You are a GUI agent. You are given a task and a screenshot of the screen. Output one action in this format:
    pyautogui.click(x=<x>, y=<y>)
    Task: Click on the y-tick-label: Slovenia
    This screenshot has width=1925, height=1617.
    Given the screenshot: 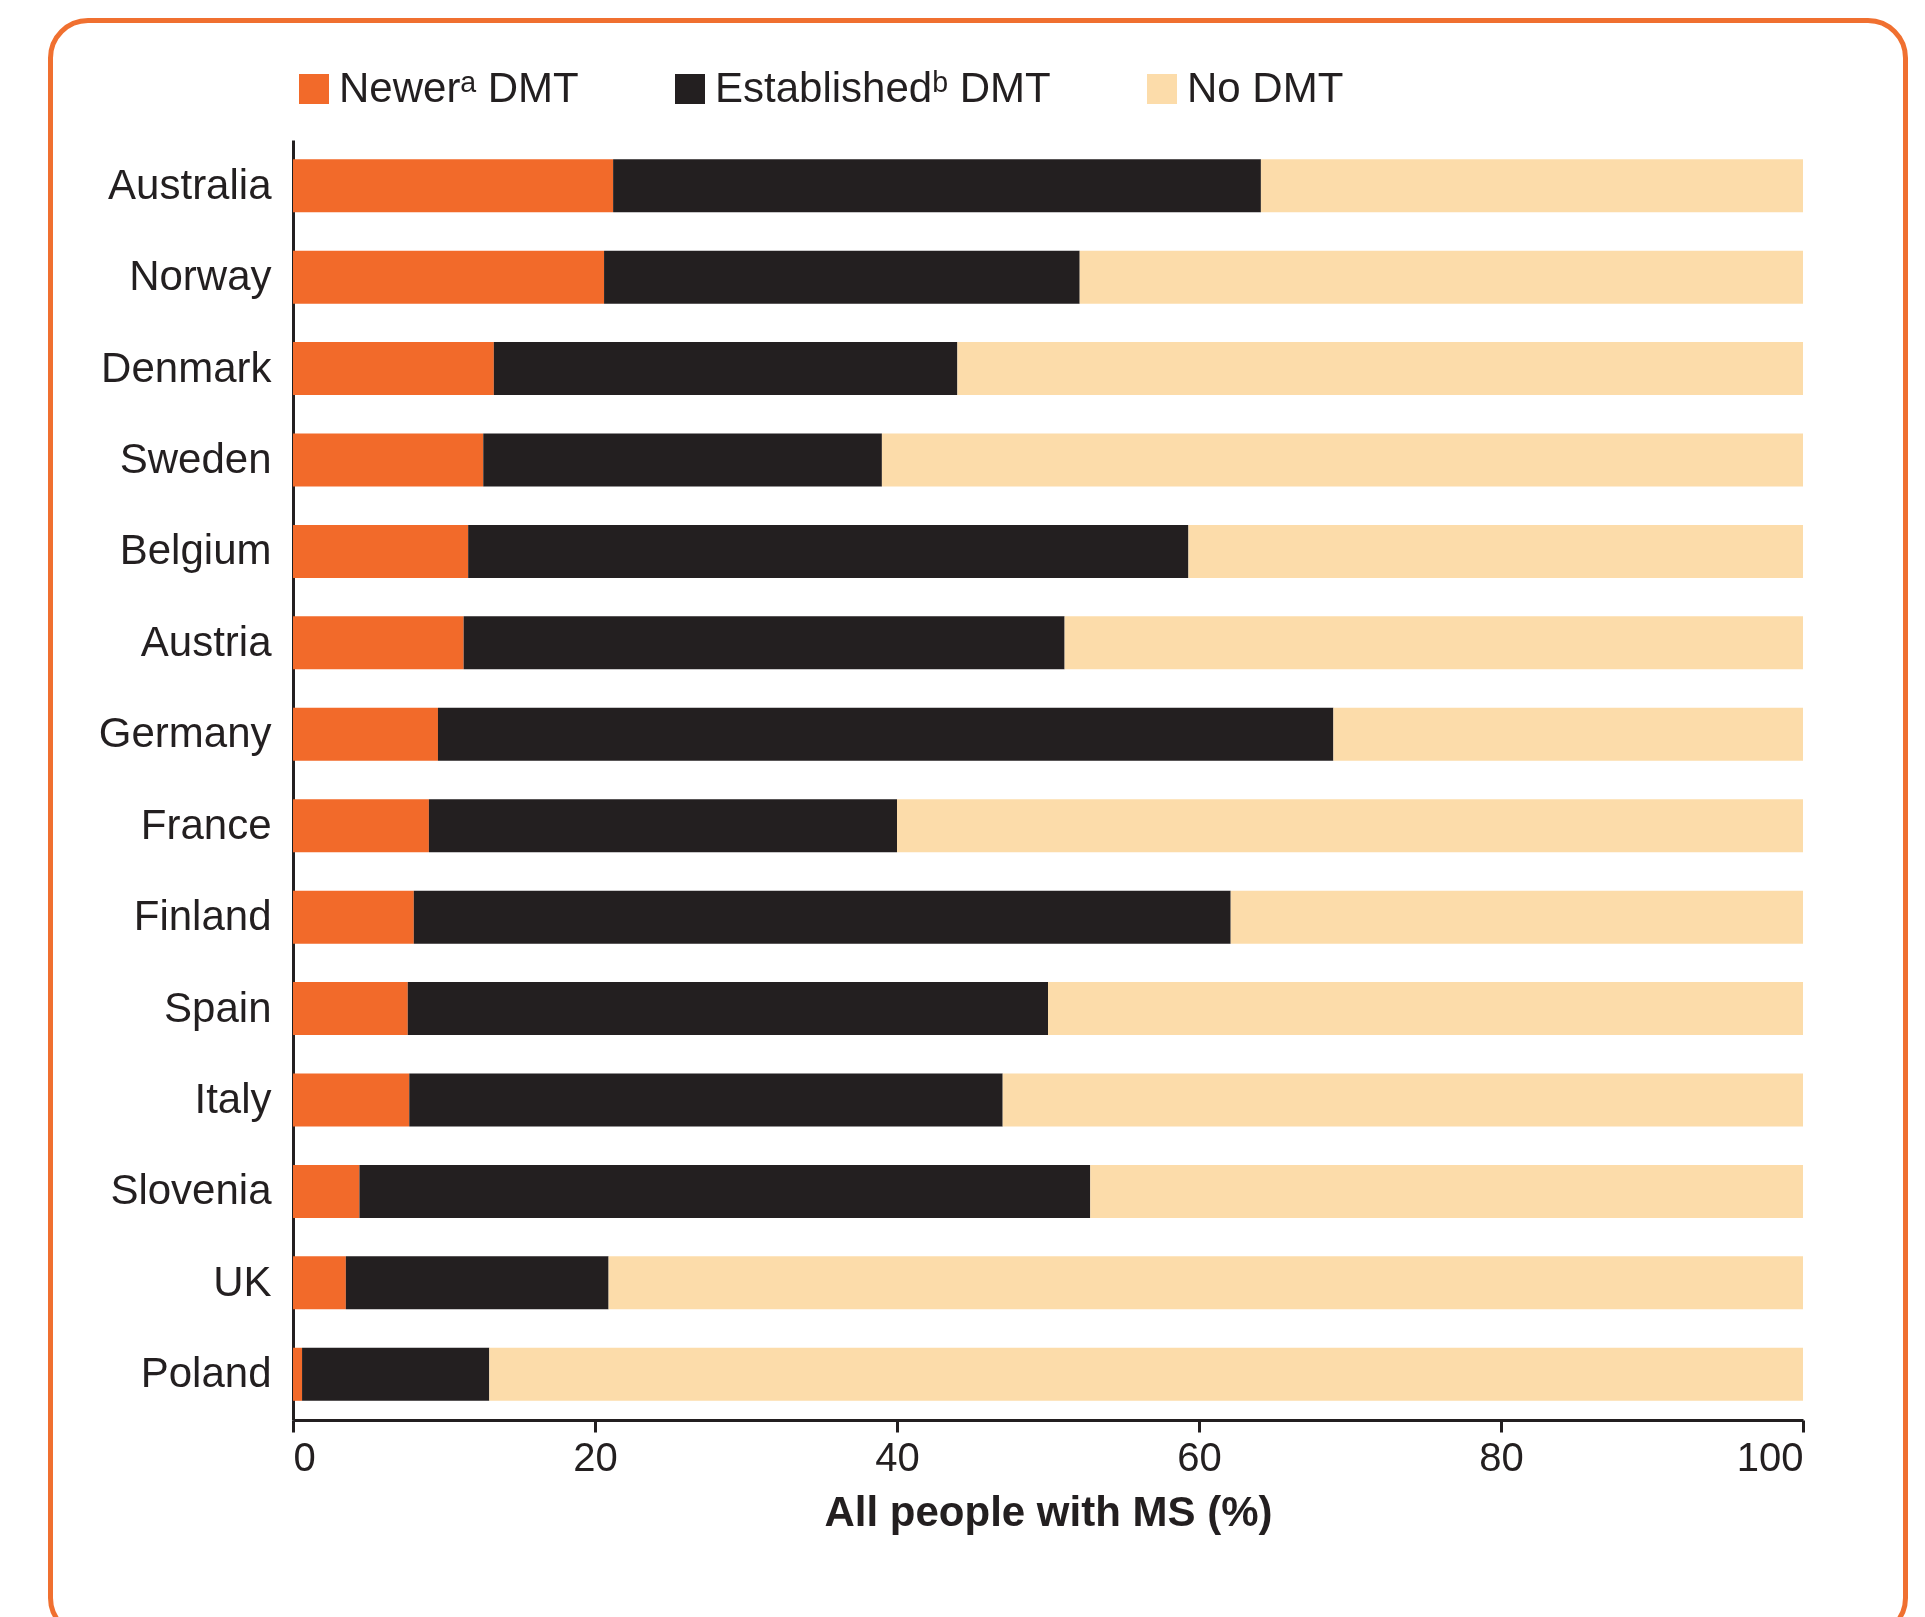 What is the action you would take?
    pyautogui.click(x=191, y=1190)
    